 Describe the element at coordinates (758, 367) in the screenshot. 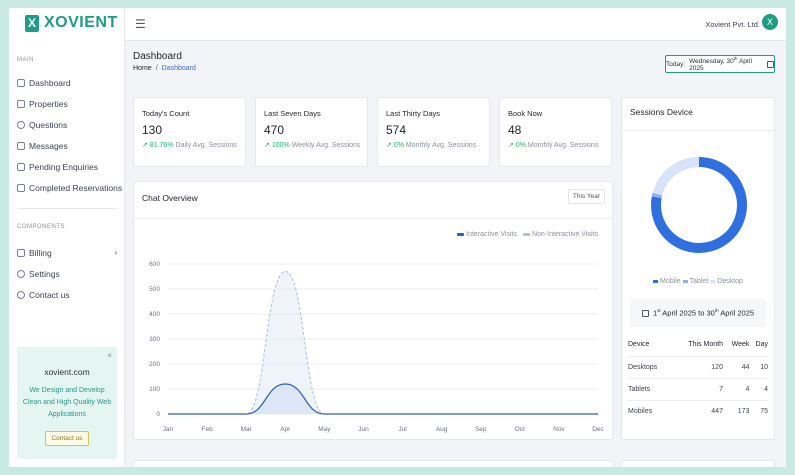

I see `table-cell: 10` at that location.